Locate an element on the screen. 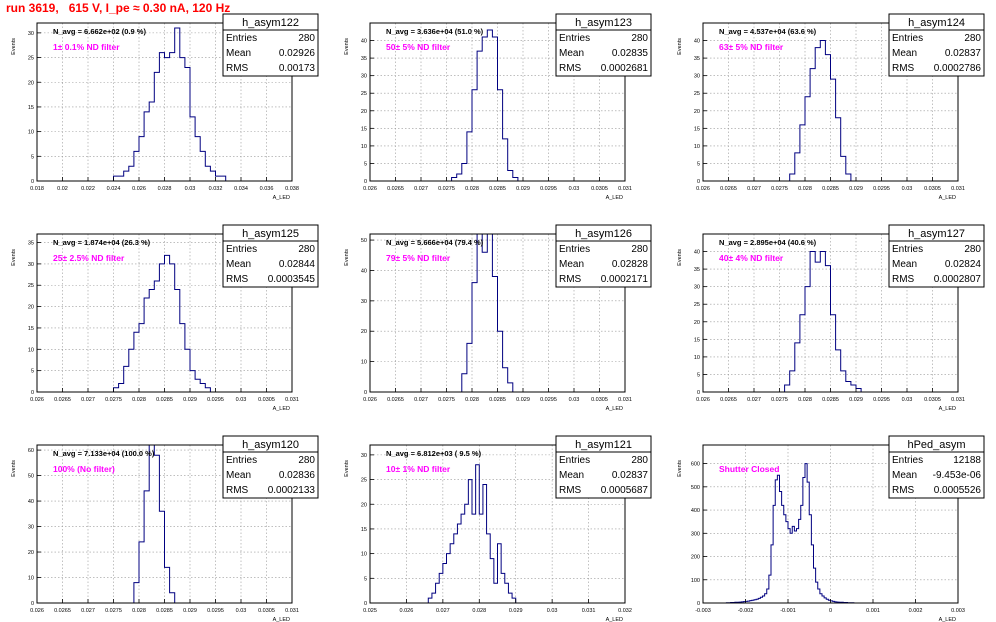 This screenshot has height=622, width=996. histogram-name: h_asym125 is located at coordinates (270, 234).